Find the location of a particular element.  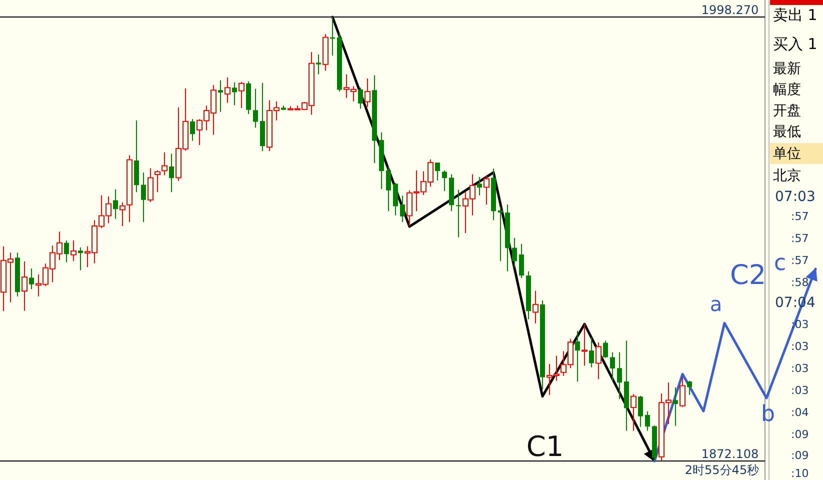

annotation: 卖出 1 is located at coordinates (795, 15).